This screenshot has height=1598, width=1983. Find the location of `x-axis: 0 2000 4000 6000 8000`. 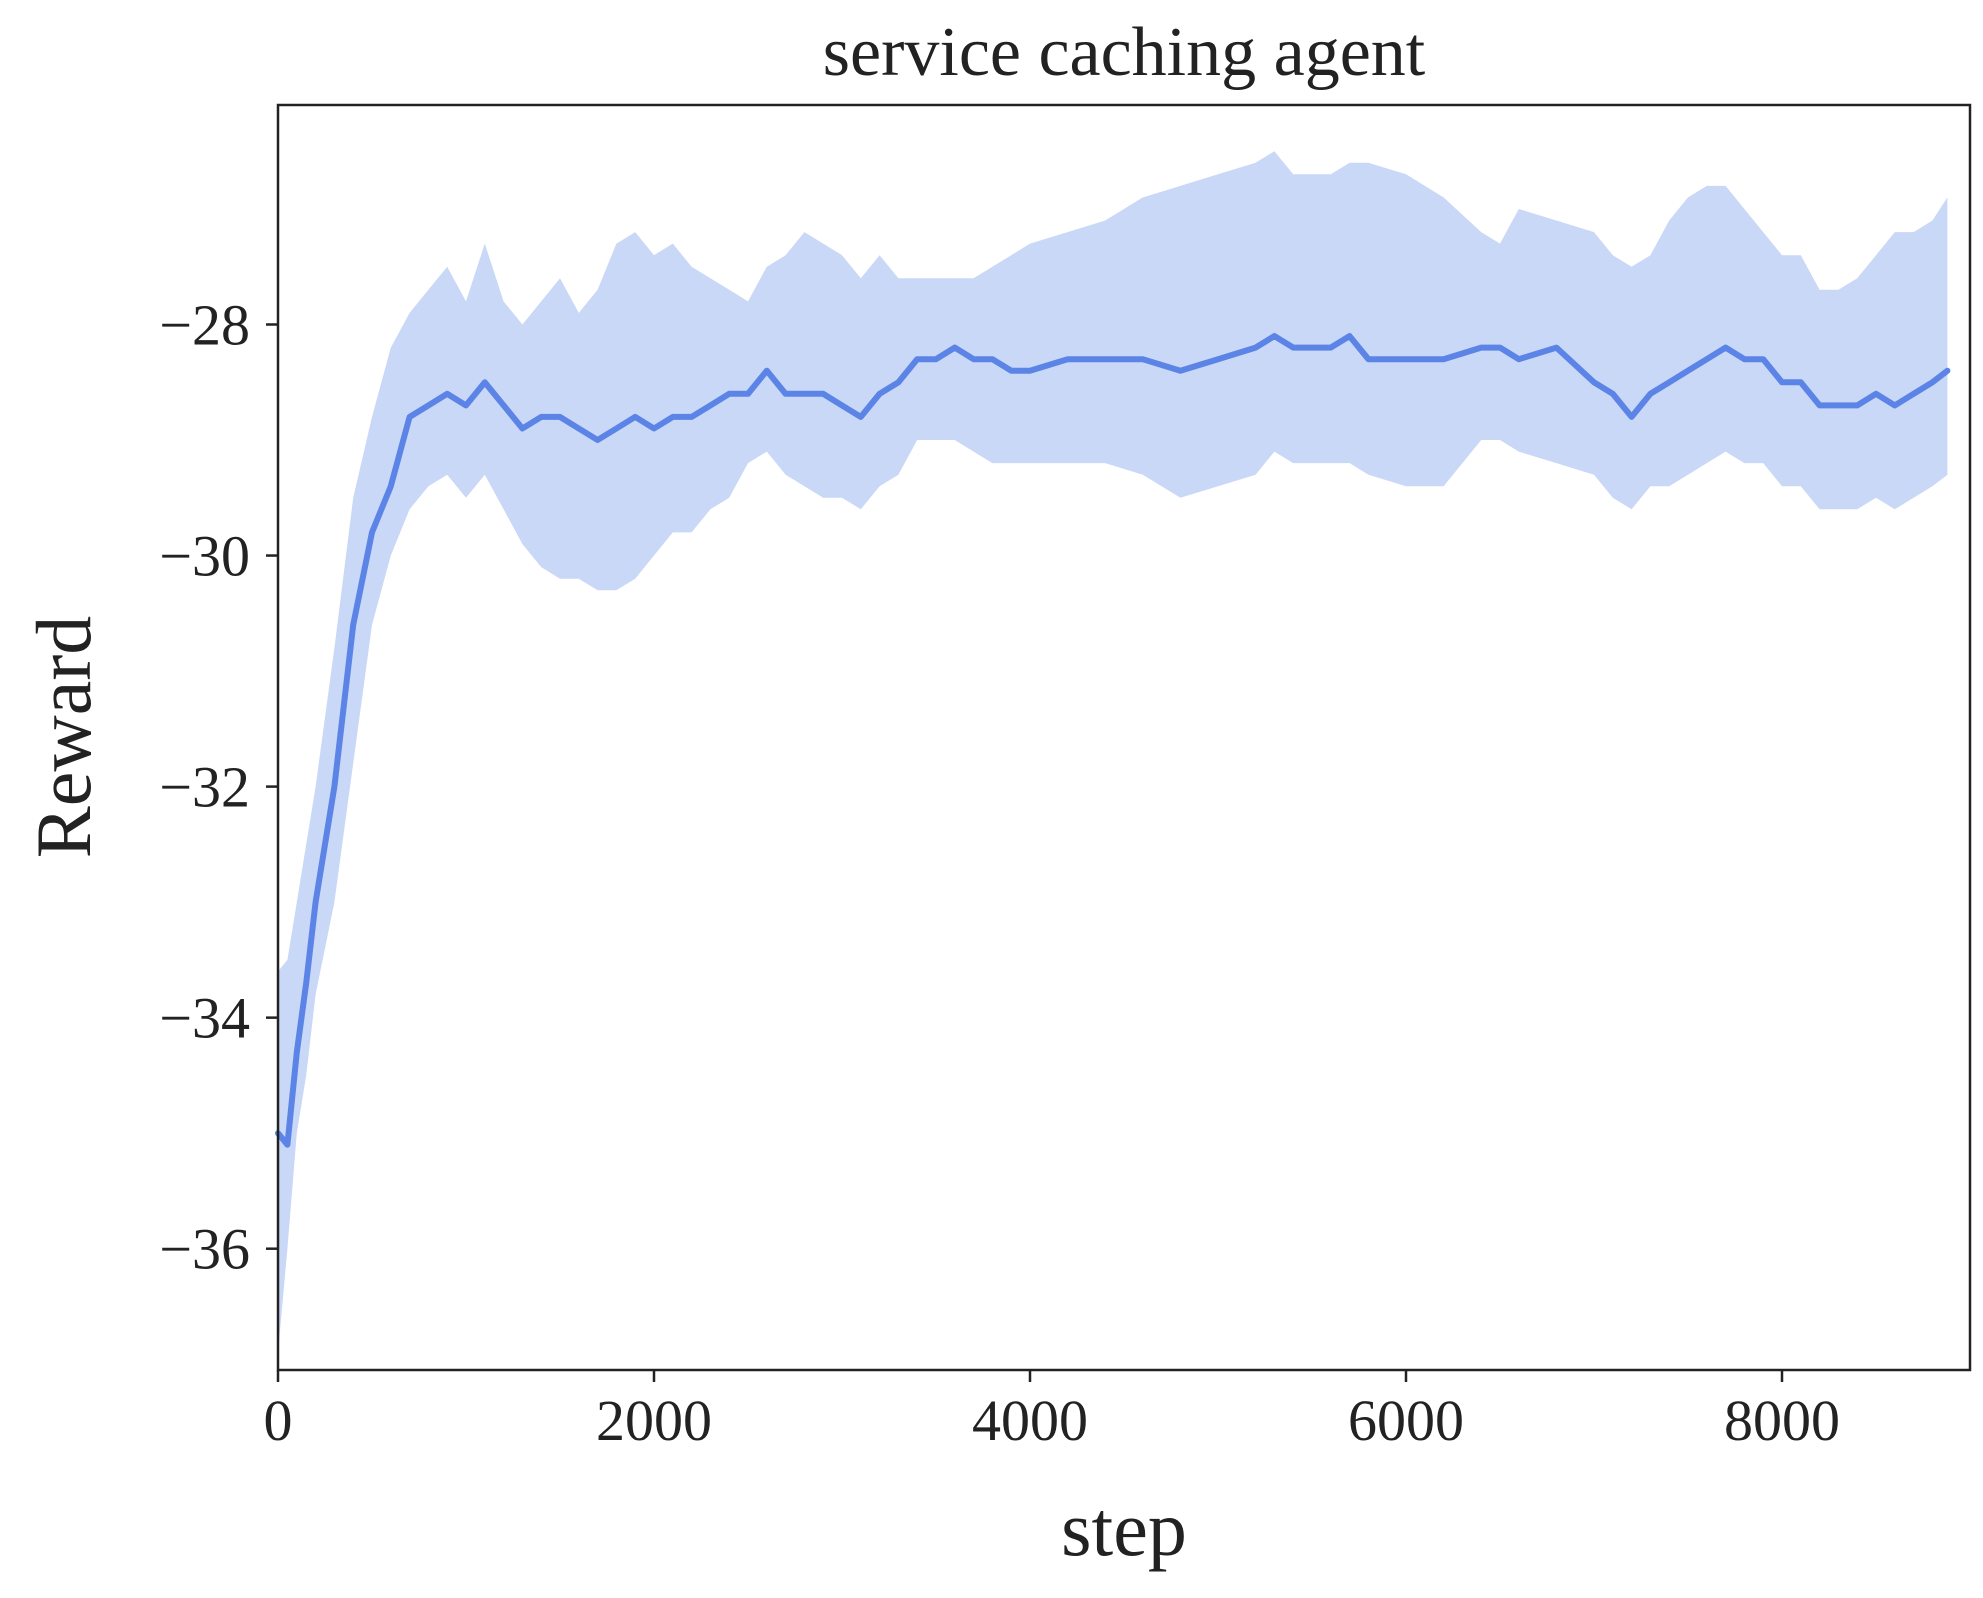

x-axis: 0 2000 4000 6000 8000 is located at coordinates (1052, 1411).